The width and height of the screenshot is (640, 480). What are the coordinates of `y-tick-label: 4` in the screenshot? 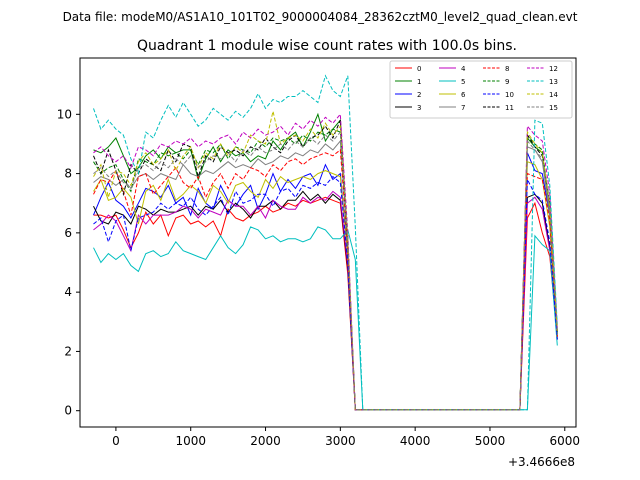 It's located at (68, 292).